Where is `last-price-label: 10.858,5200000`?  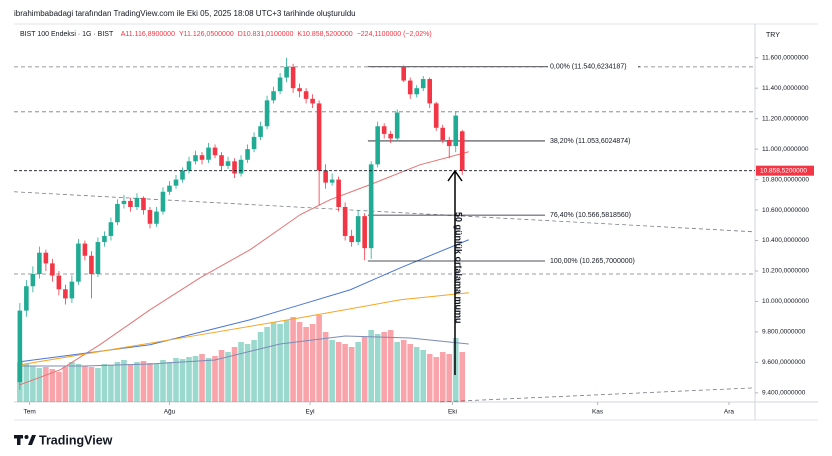 last-price-label: 10.858,5200000 is located at coordinates (783, 170).